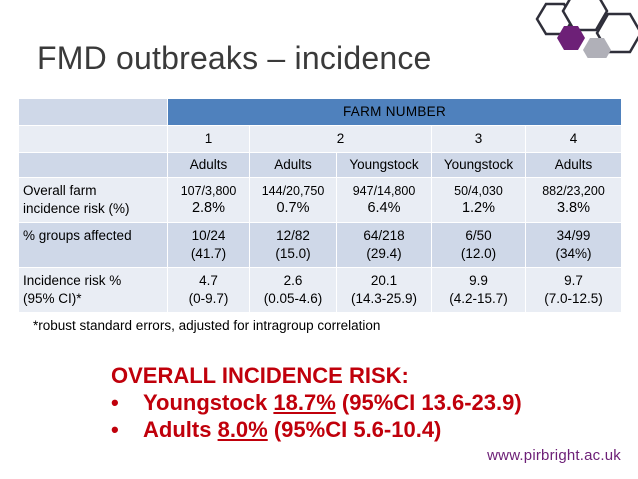 The image size is (638, 479). What do you see at coordinates (478, 235) in the screenshot?
I see `count-value: 6/50` at bounding box center [478, 235].